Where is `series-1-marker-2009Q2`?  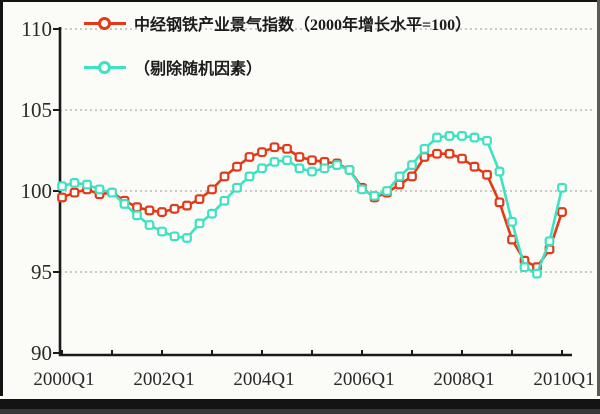 series-1-marker-2009Q2 is located at coordinates (524, 267).